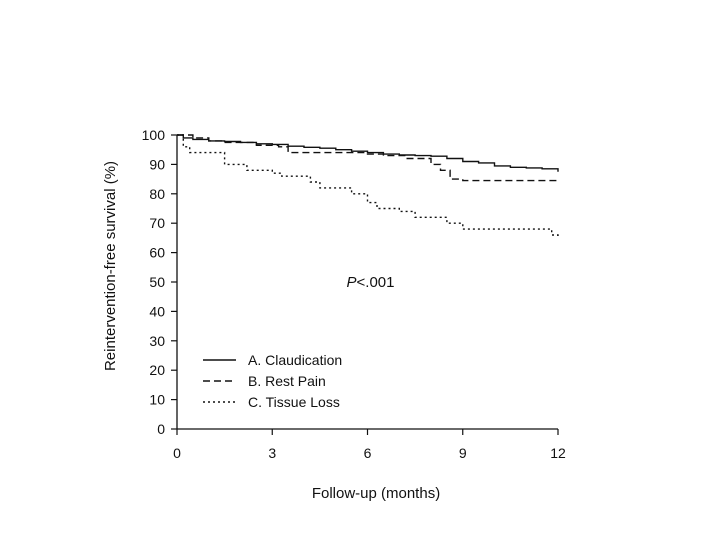 This screenshot has width=720, height=540. Describe the element at coordinates (157, 341) in the screenshot. I see `y-tick-label: 30` at that location.